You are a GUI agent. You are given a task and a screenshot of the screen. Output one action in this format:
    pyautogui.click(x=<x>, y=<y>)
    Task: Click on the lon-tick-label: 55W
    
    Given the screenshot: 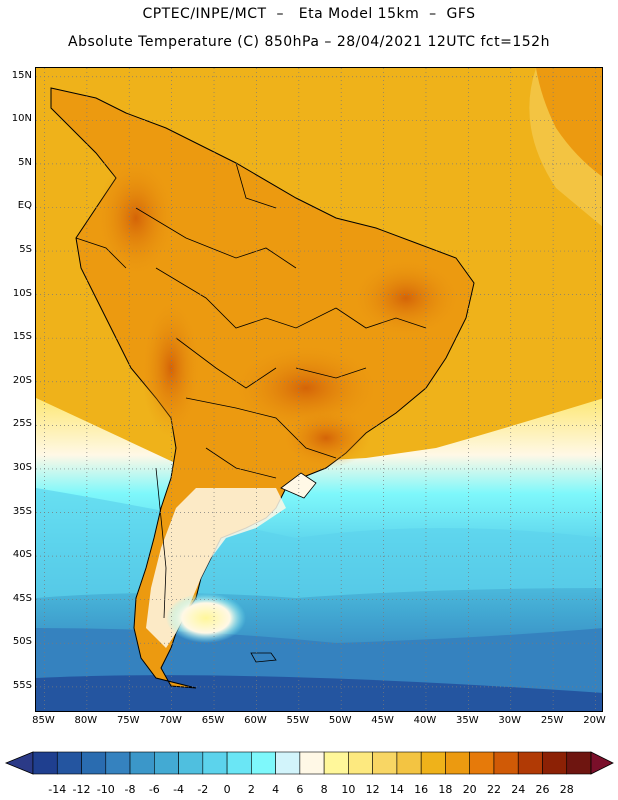 What is the action you would take?
    pyautogui.click(x=298, y=720)
    